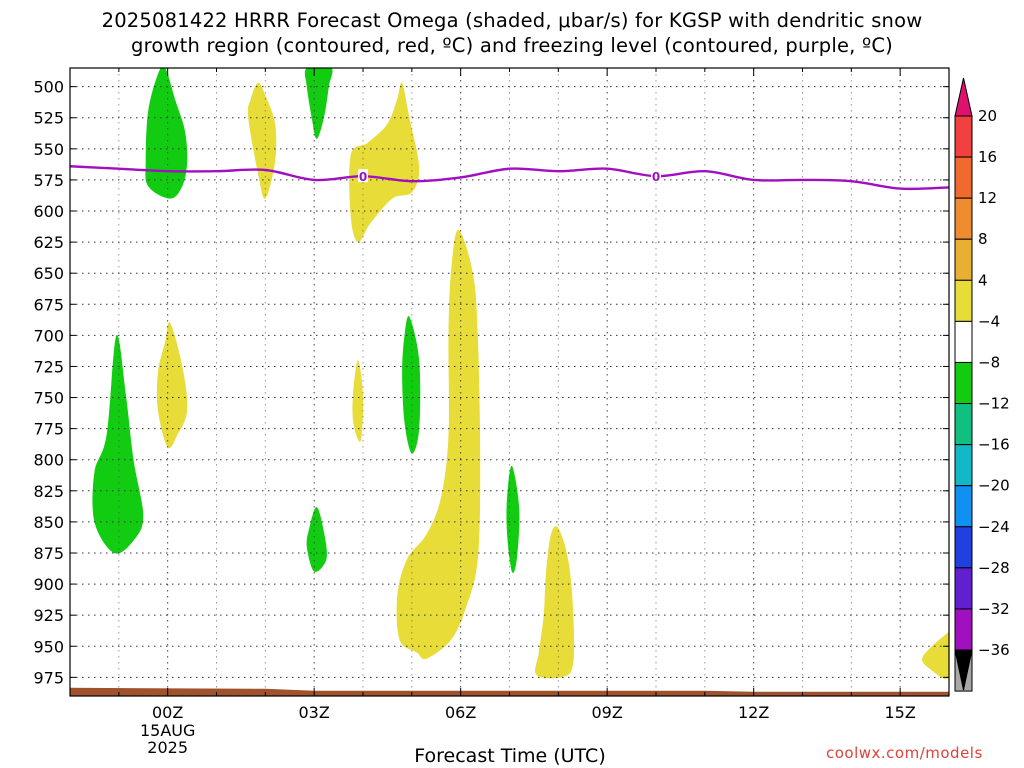  I want to click on omega-region-yellow-left-middle, so click(172, 385).